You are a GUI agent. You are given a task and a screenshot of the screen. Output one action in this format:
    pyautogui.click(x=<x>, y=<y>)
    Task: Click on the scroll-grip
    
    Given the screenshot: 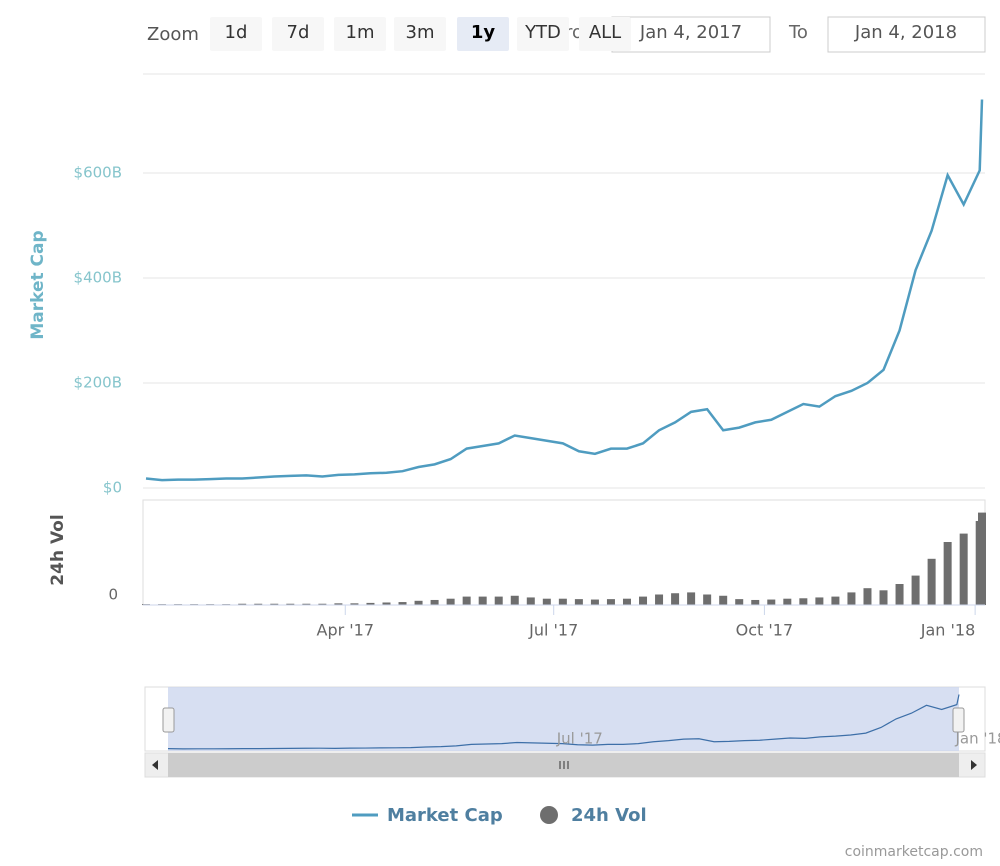 What is the action you would take?
    pyautogui.click(x=564, y=765)
    